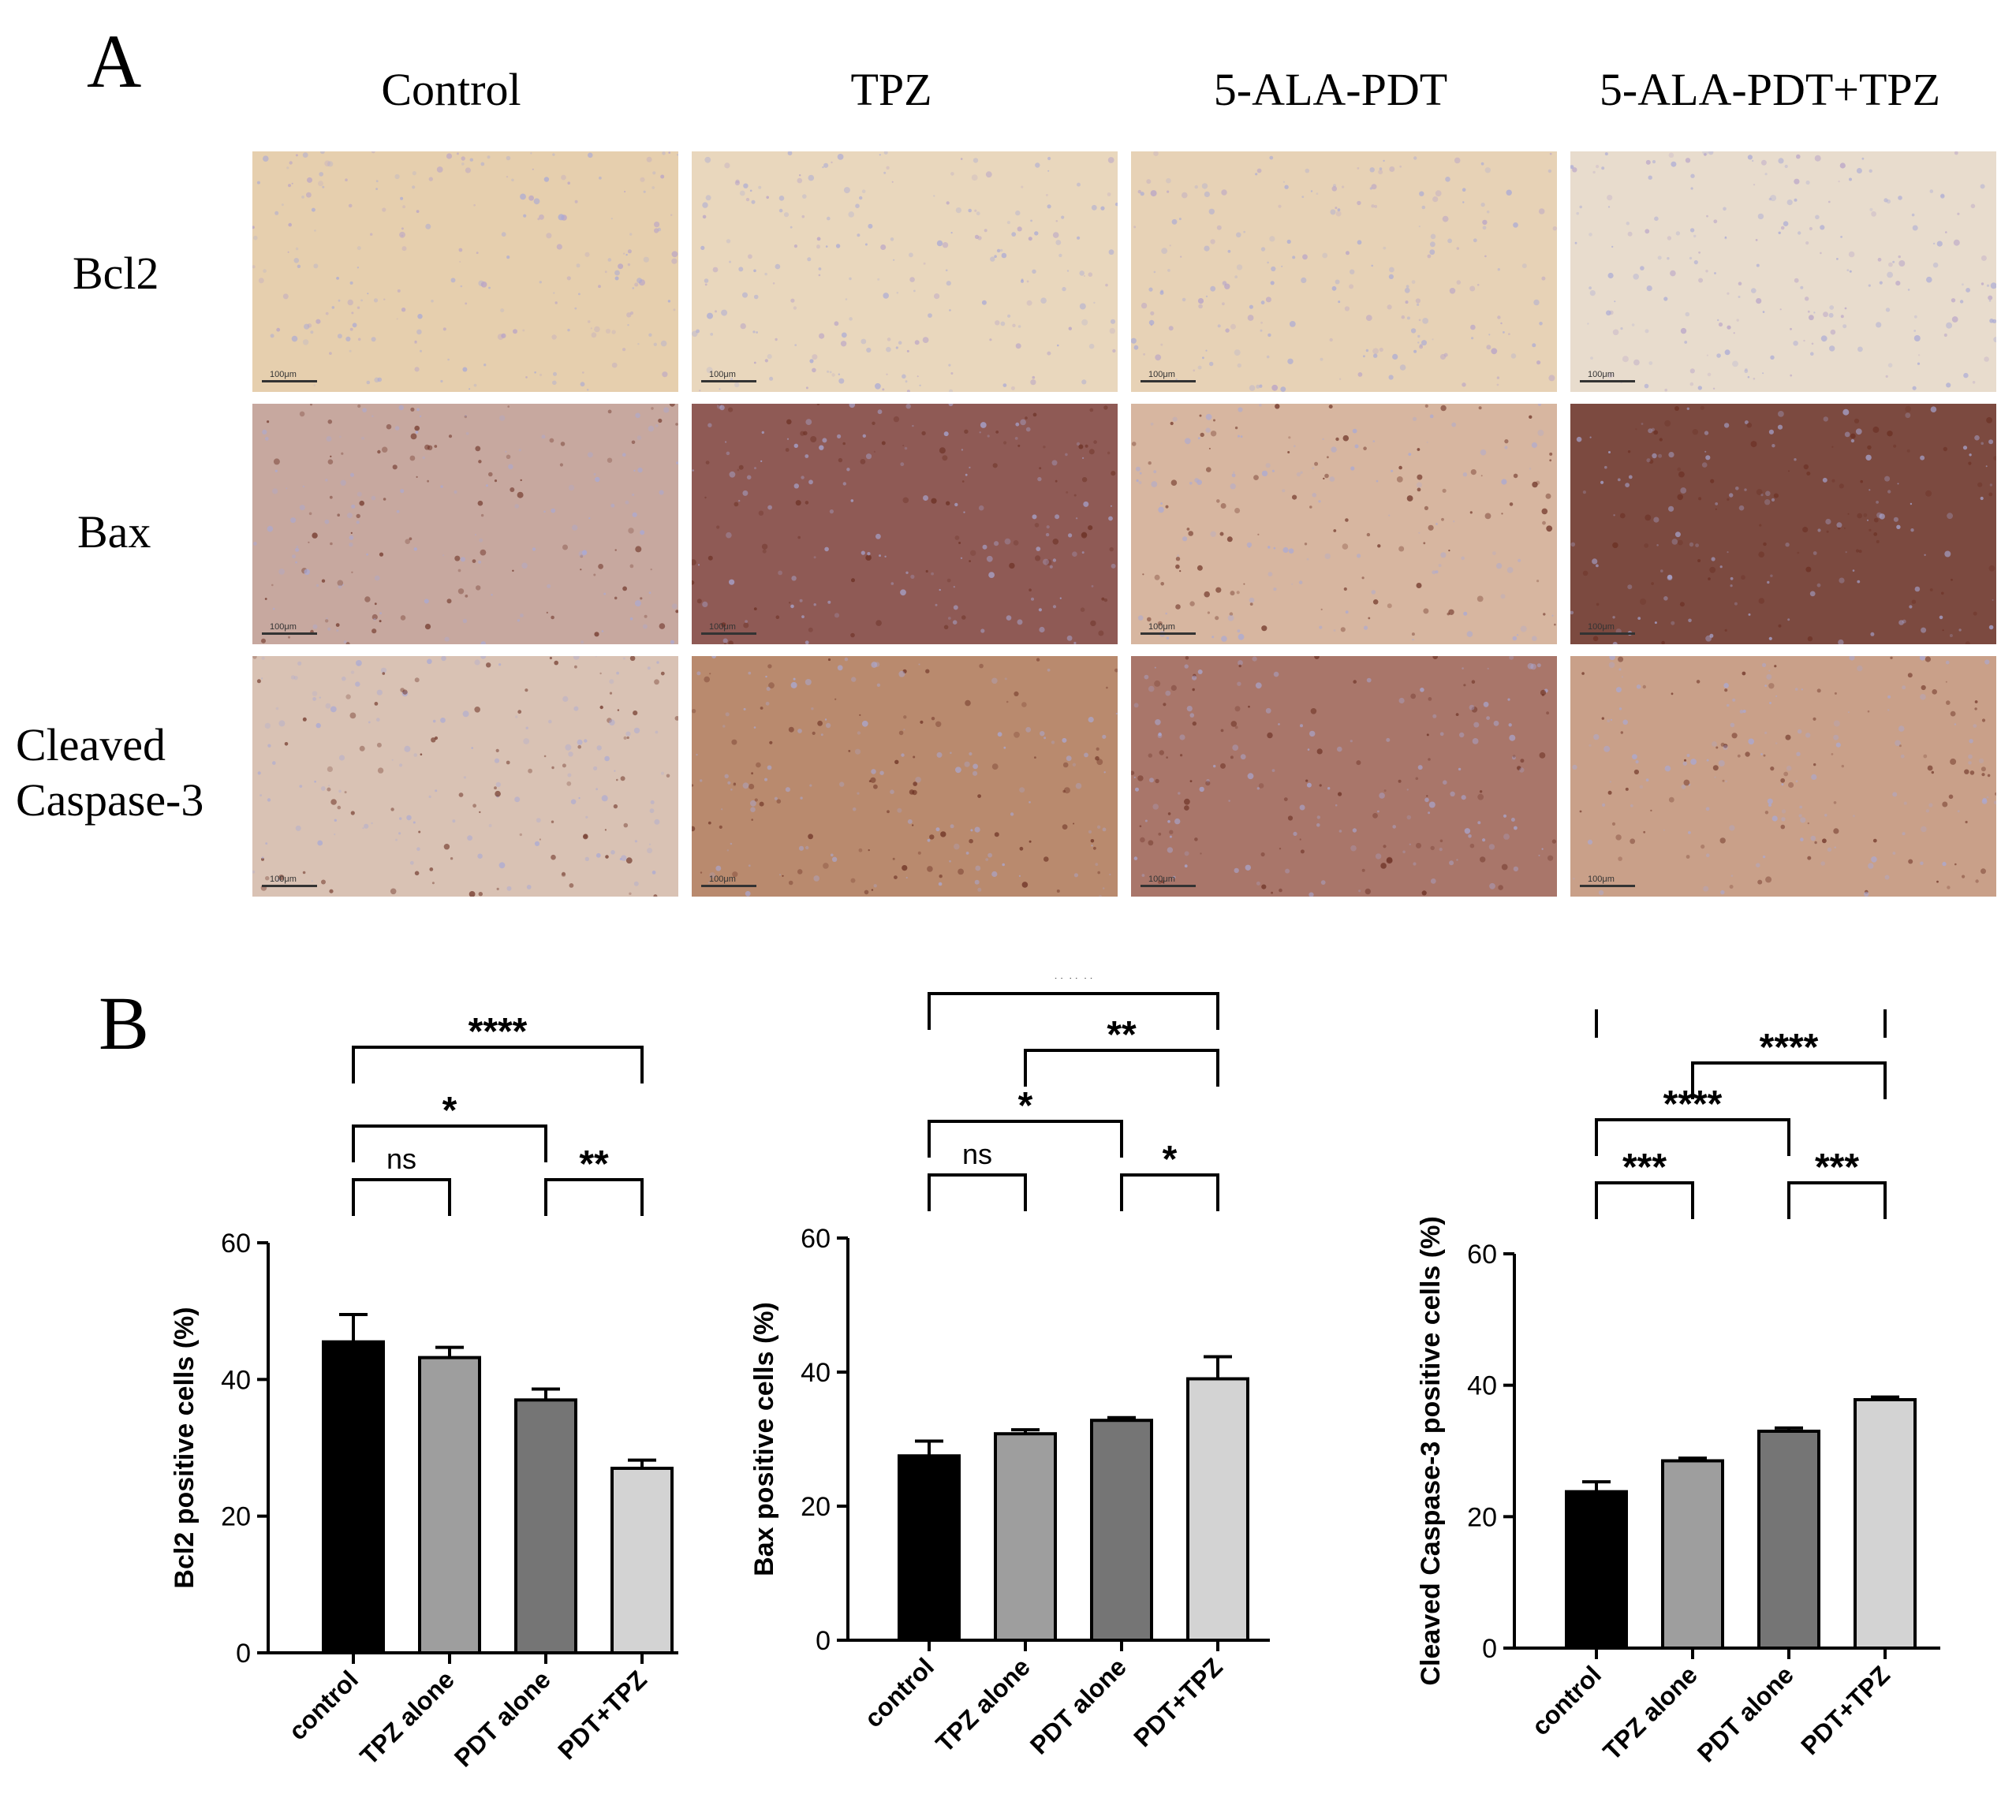 This screenshot has width=2016, height=1820. What do you see at coordinates (465, 524) in the screenshot?
I see `ihc-image-bax-control: 100μm` at bounding box center [465, 524].